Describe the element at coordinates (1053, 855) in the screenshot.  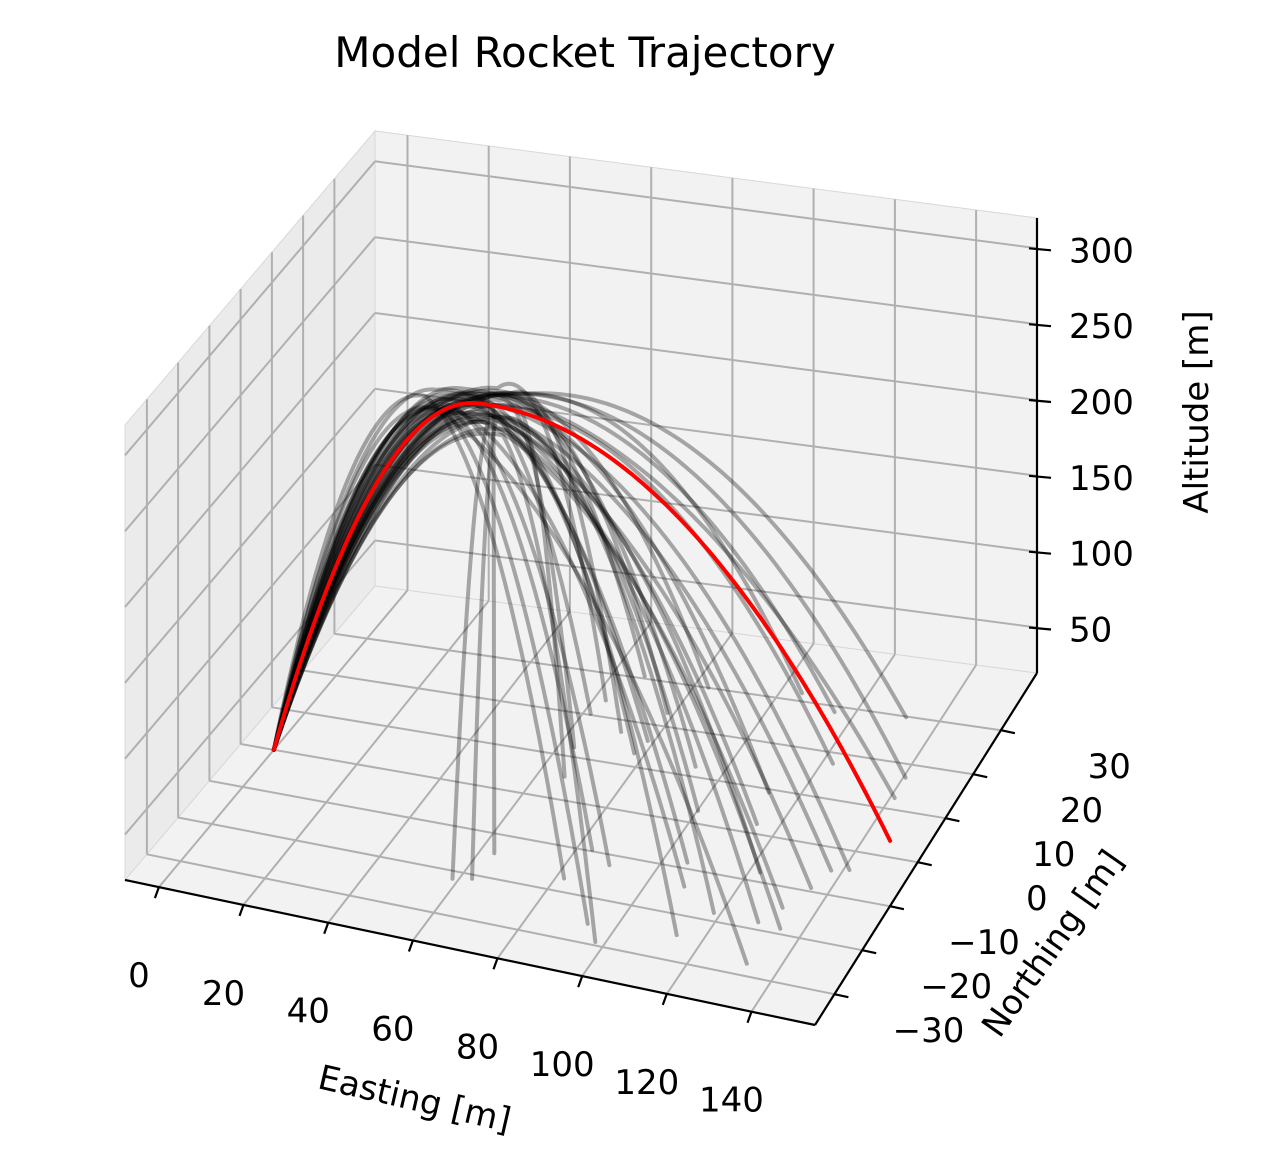
I see `y-tick-label: 10` at that location.